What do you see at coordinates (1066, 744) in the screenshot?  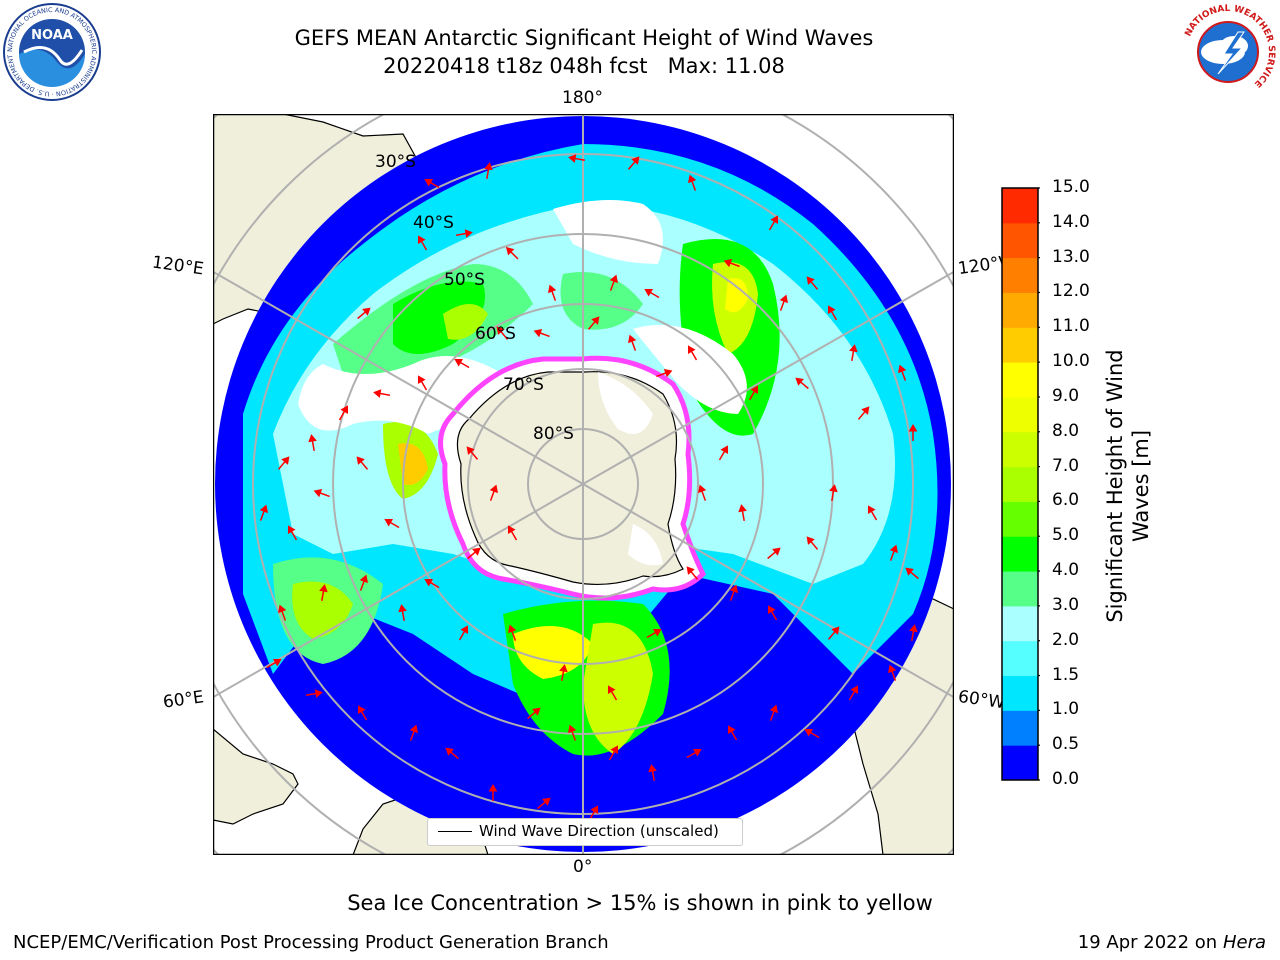 I see `colorbar-tick-label: 0.5` at bounding box center [1066, 744].